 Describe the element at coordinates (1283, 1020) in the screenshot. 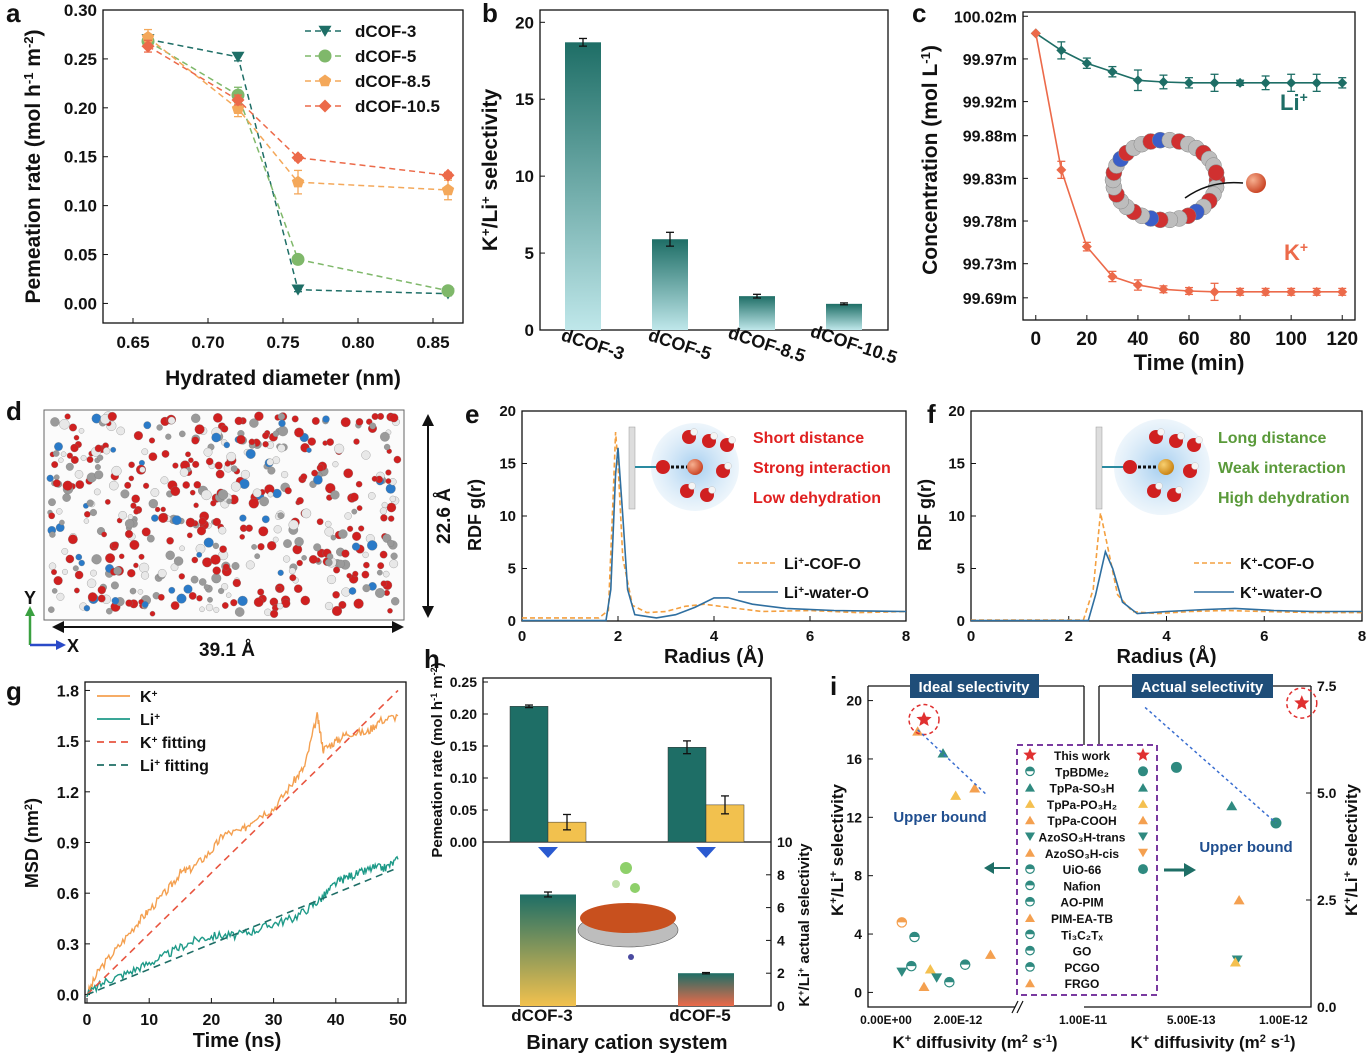

I see `x-tick-label: 1.00E-12` at that location.